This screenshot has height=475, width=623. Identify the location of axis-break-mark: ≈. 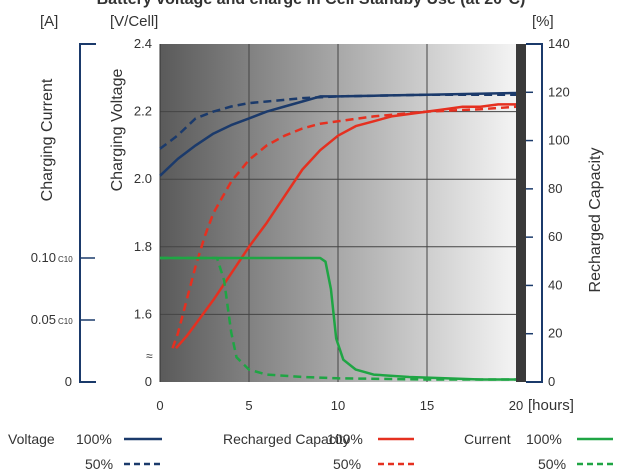
(149, 356).